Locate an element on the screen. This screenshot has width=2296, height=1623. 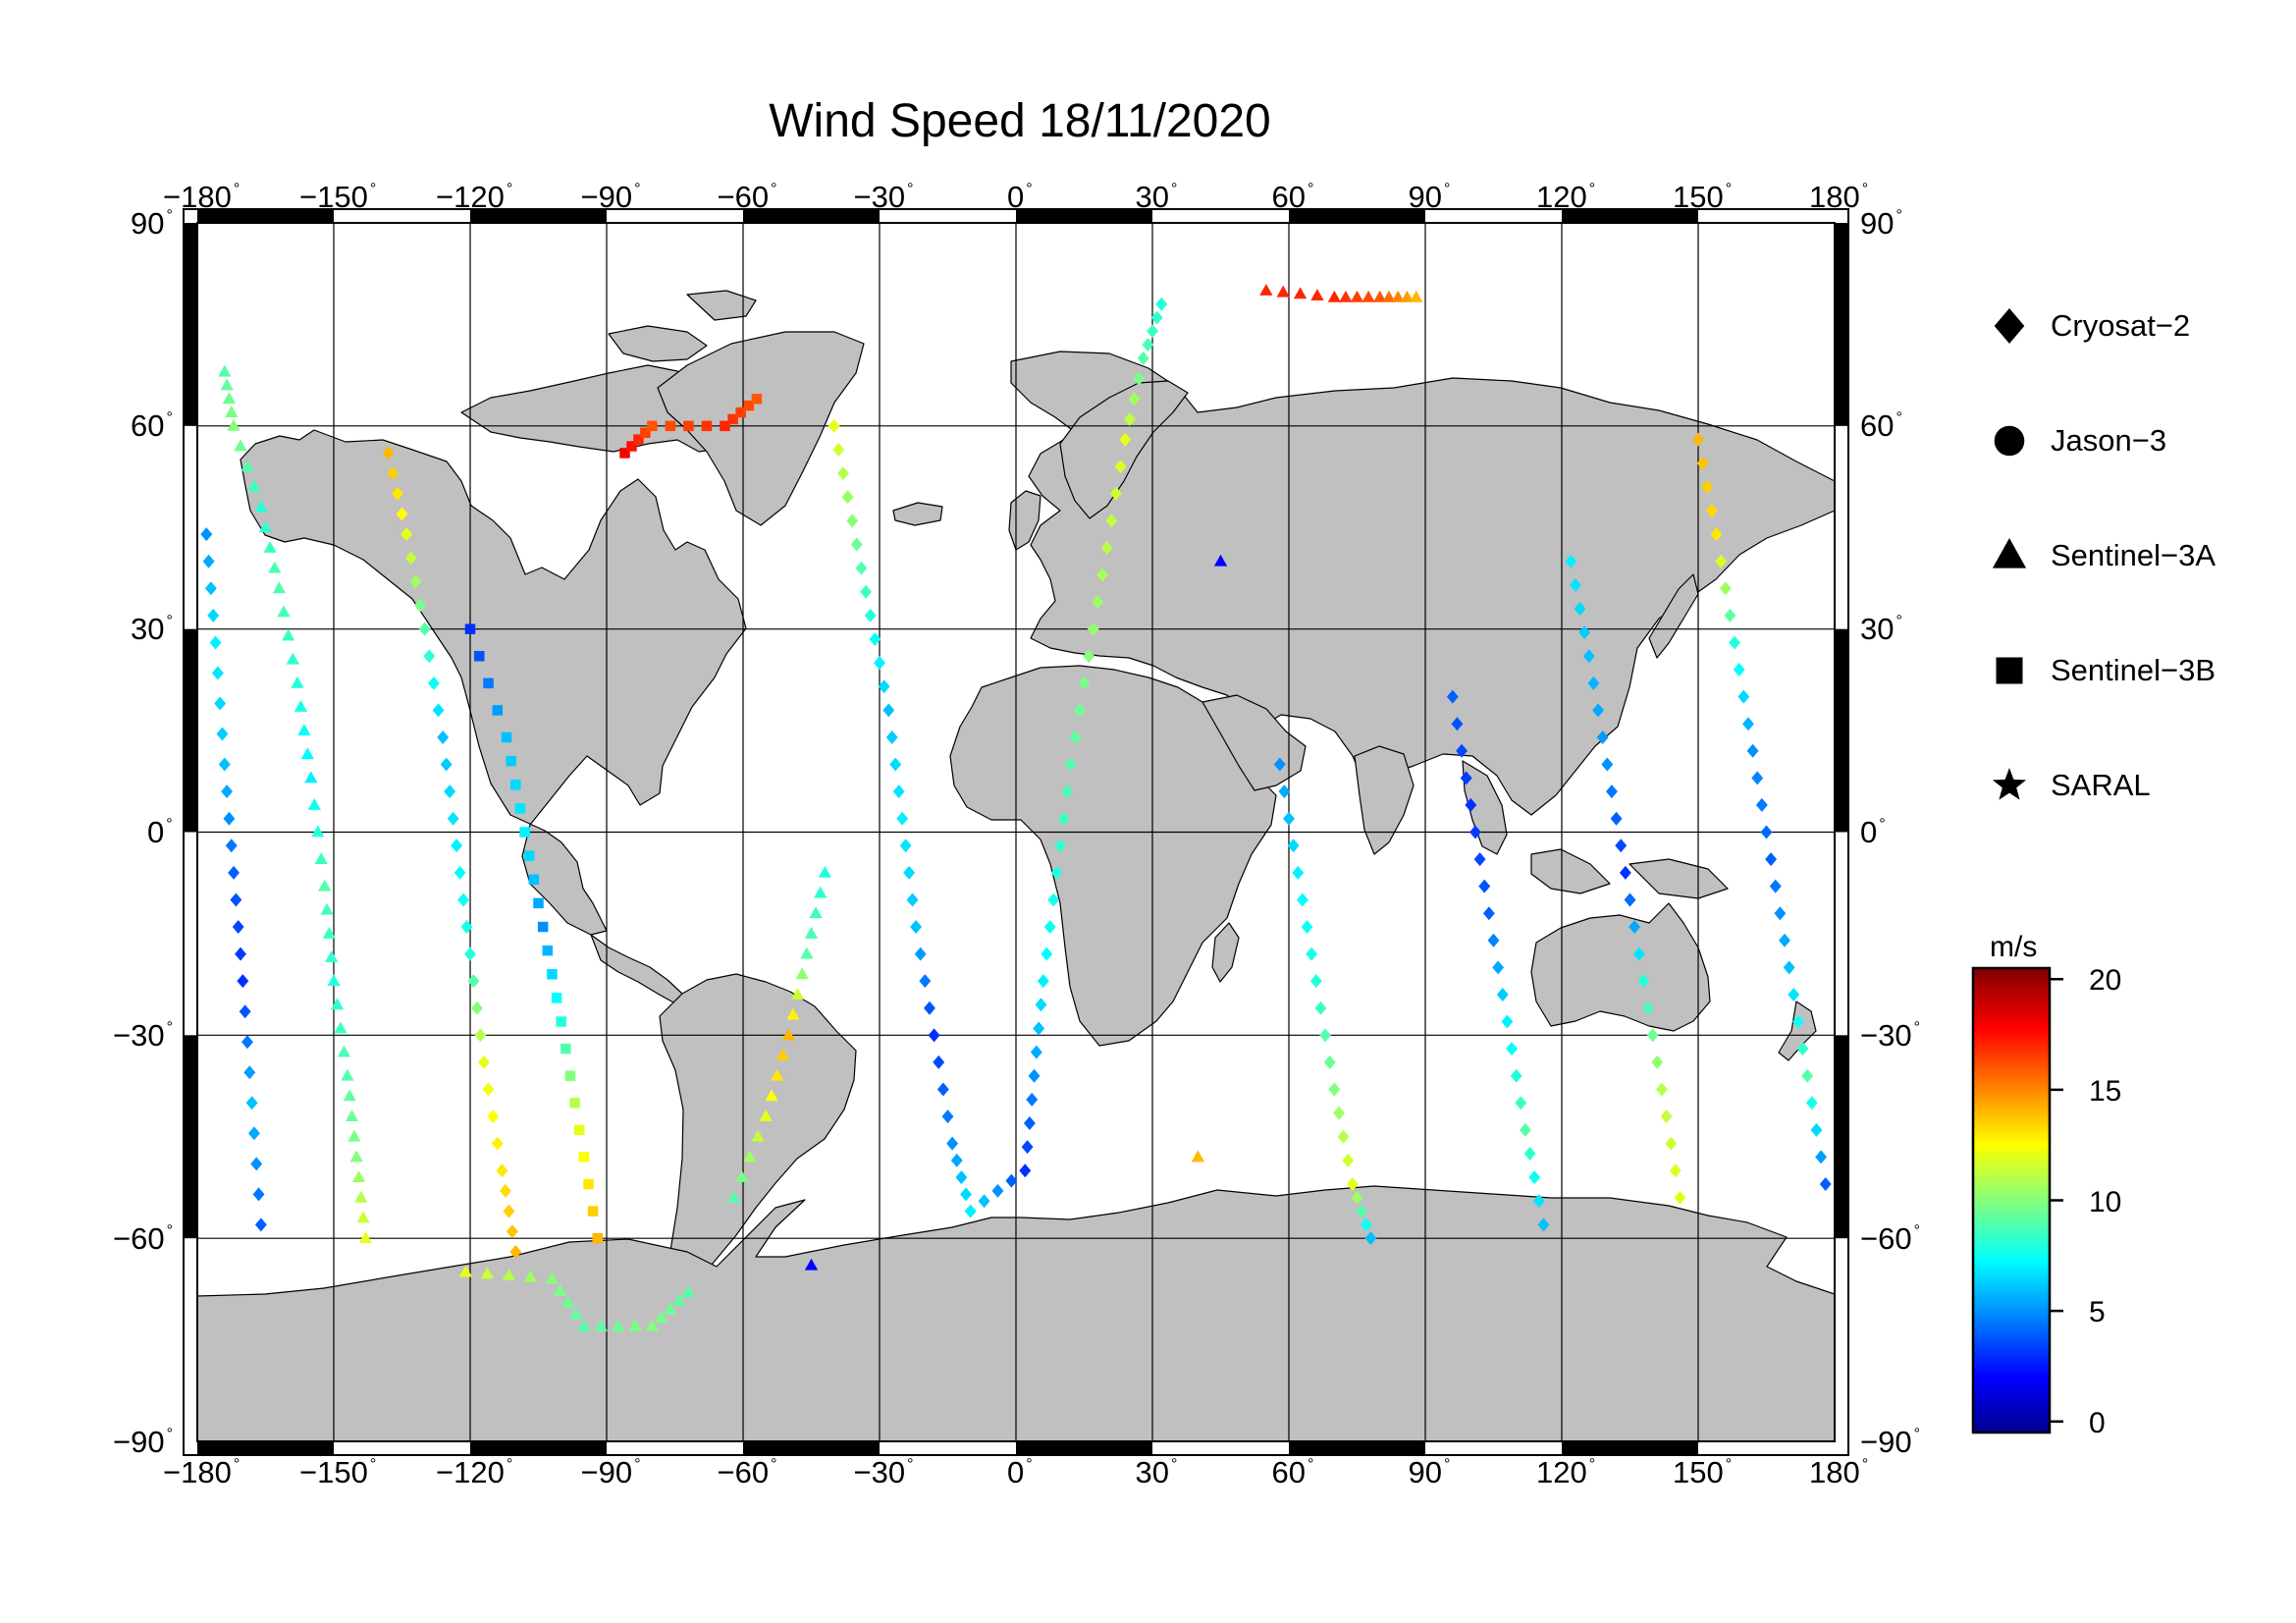
colorbar-tick-label: 15 is located at coordinates (2105, 1091).